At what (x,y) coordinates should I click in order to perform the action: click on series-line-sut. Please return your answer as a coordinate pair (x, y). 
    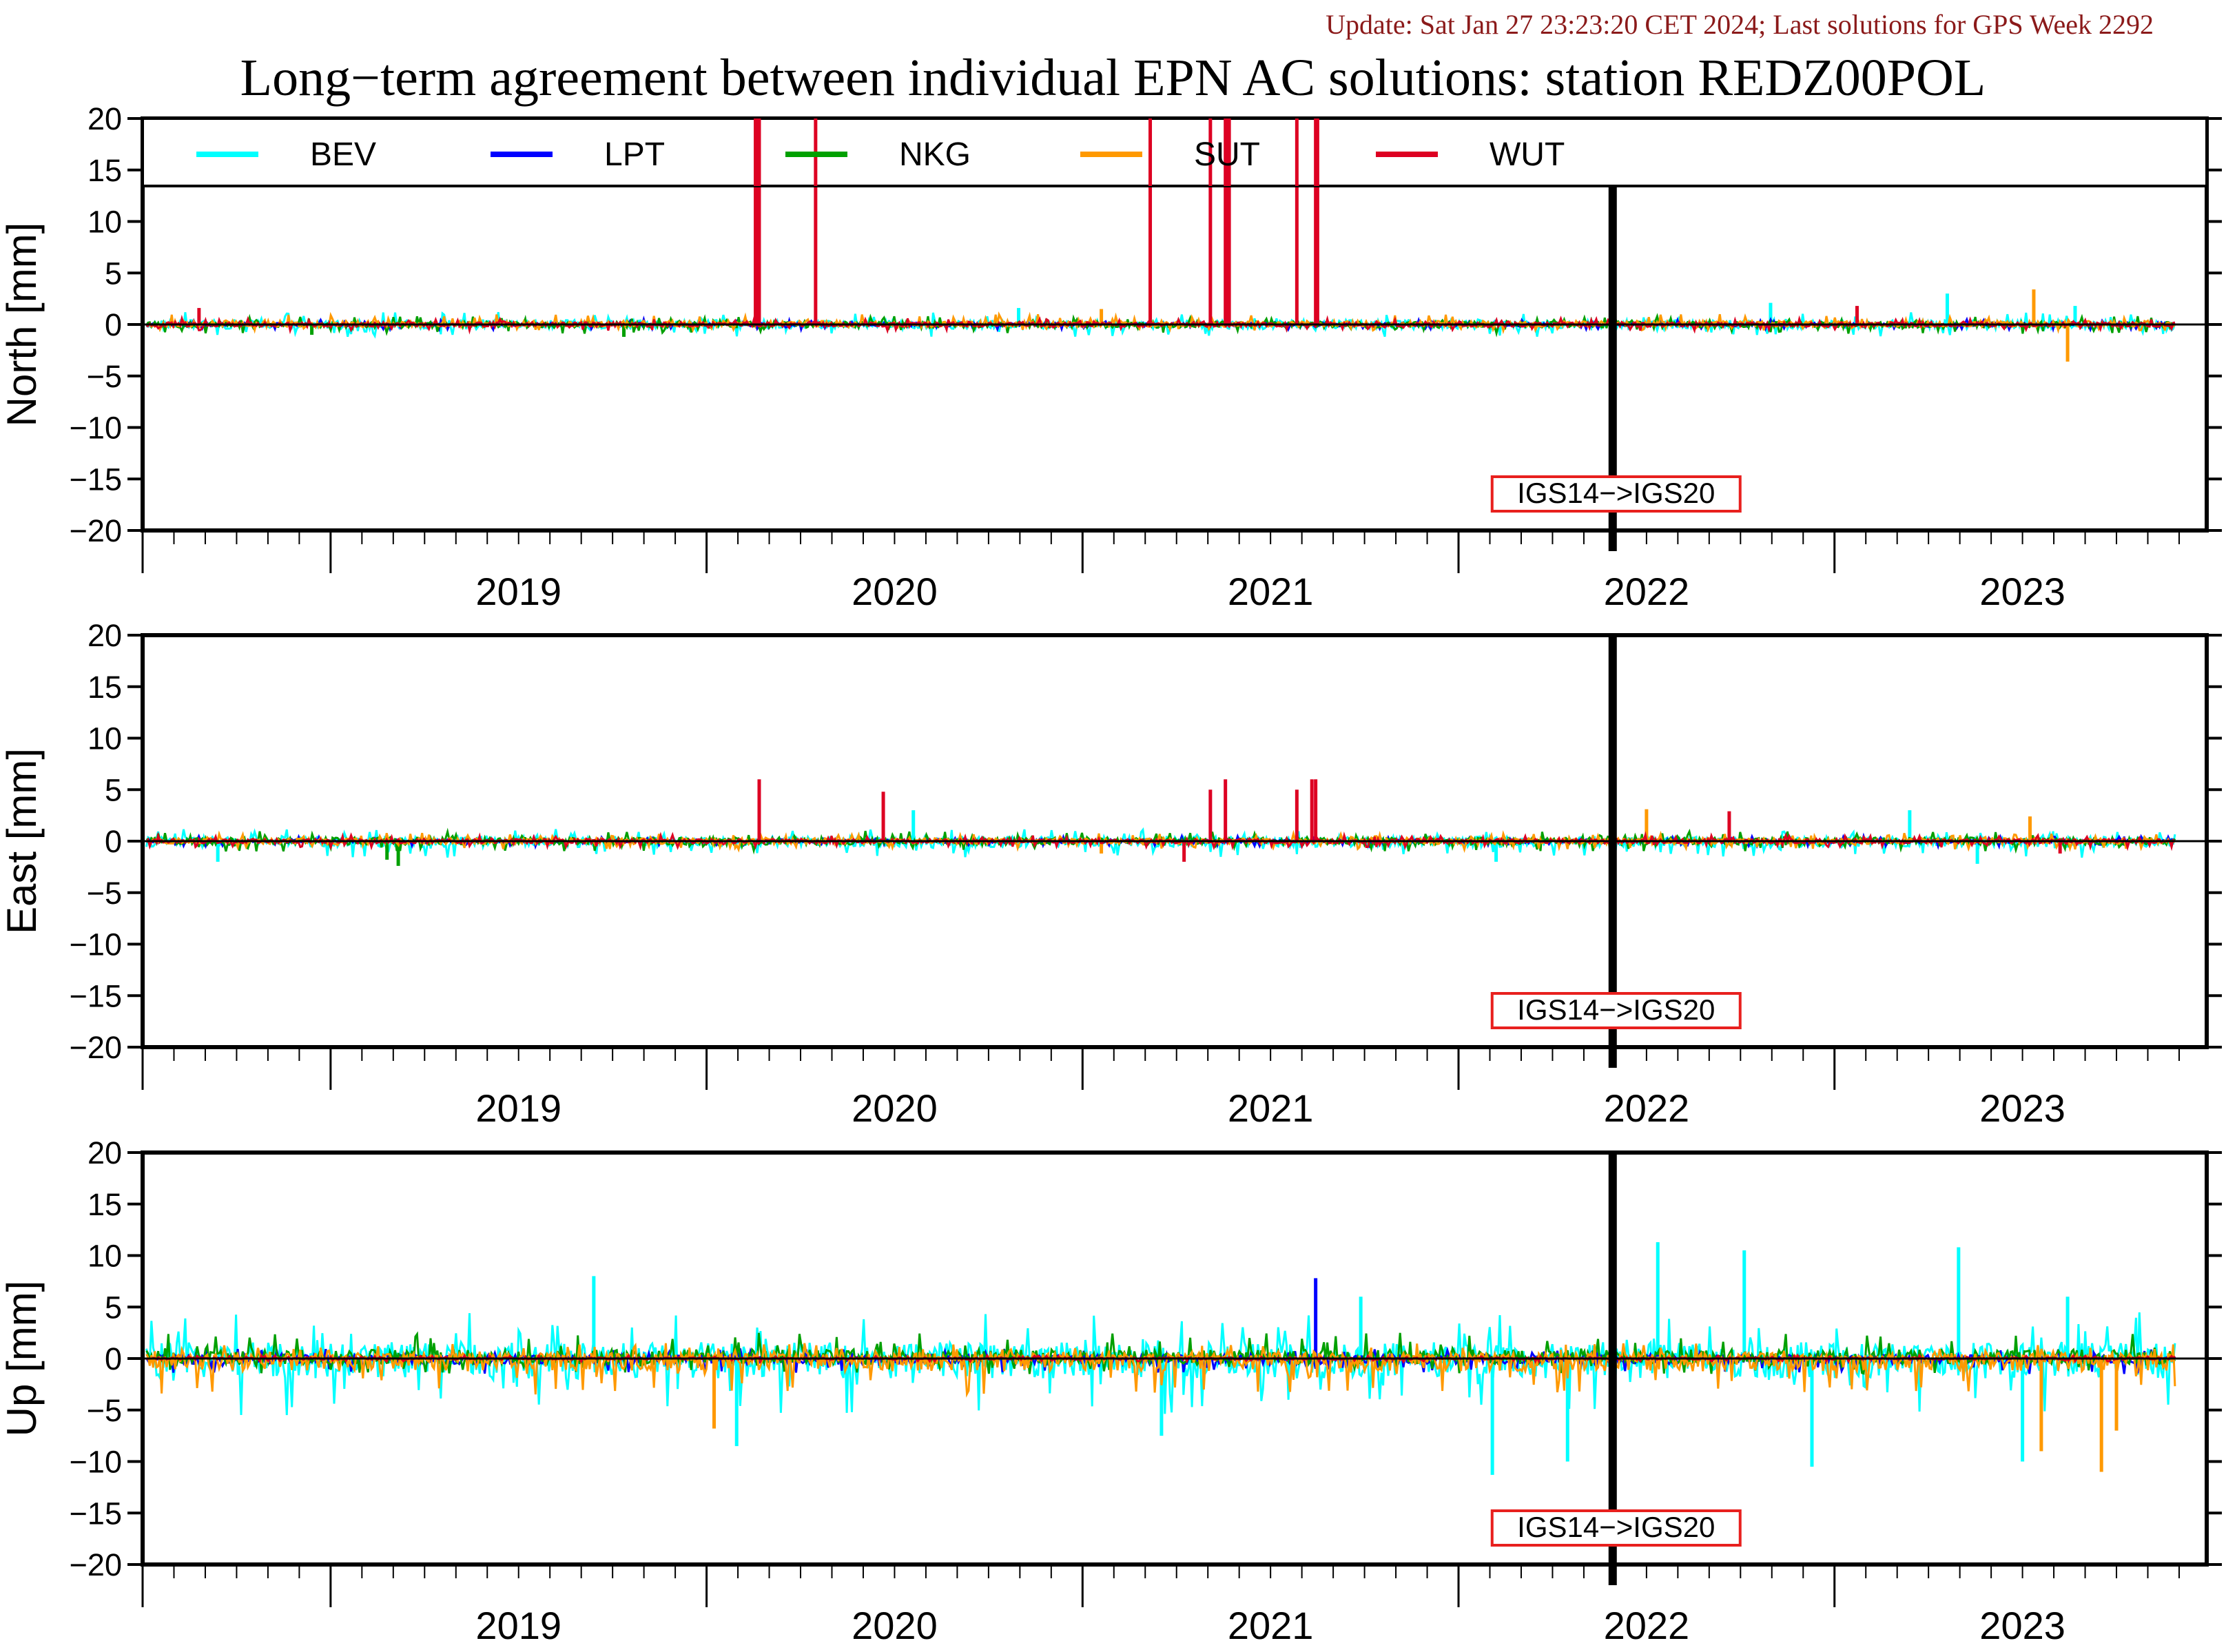
    Looking at the image, I should click on (1160, 1370).